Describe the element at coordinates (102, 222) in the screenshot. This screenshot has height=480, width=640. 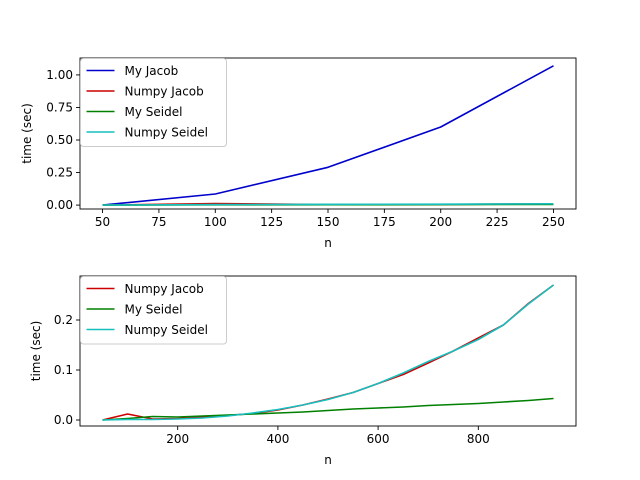
I see `x-tick-label: 50` at that location.